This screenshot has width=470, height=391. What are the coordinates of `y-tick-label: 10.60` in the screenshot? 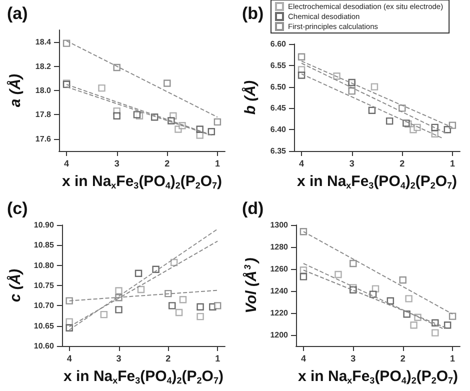 It's located at (44, 346).